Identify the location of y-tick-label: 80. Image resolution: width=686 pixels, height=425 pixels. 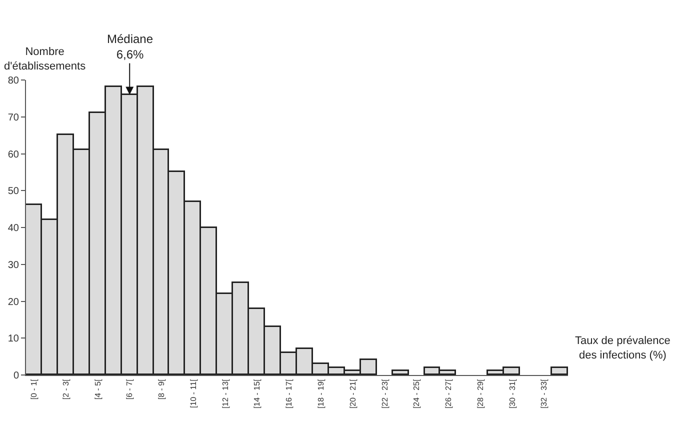
(14, 81).